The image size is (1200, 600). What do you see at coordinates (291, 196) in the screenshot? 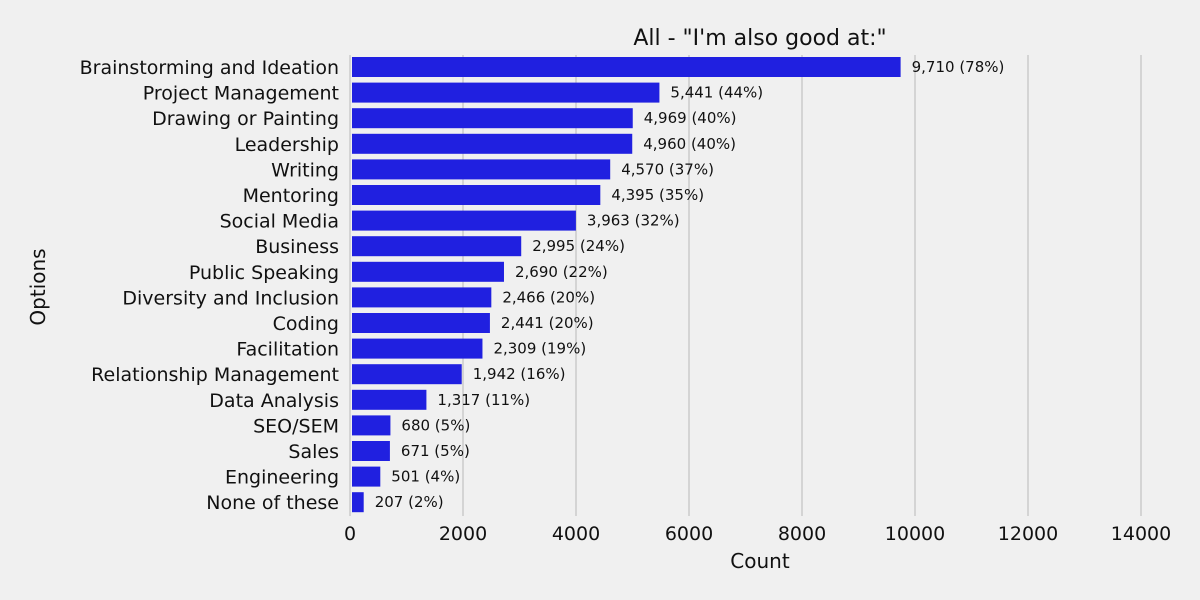
I see `category-label: Mentoring` at bounding box center [291, 196].